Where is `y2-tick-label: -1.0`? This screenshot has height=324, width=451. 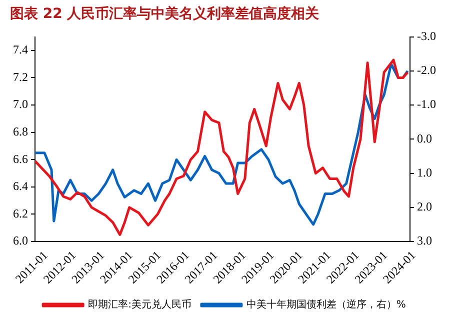
y2-tick-label: -1.0 is located at coordinates (426, 104).